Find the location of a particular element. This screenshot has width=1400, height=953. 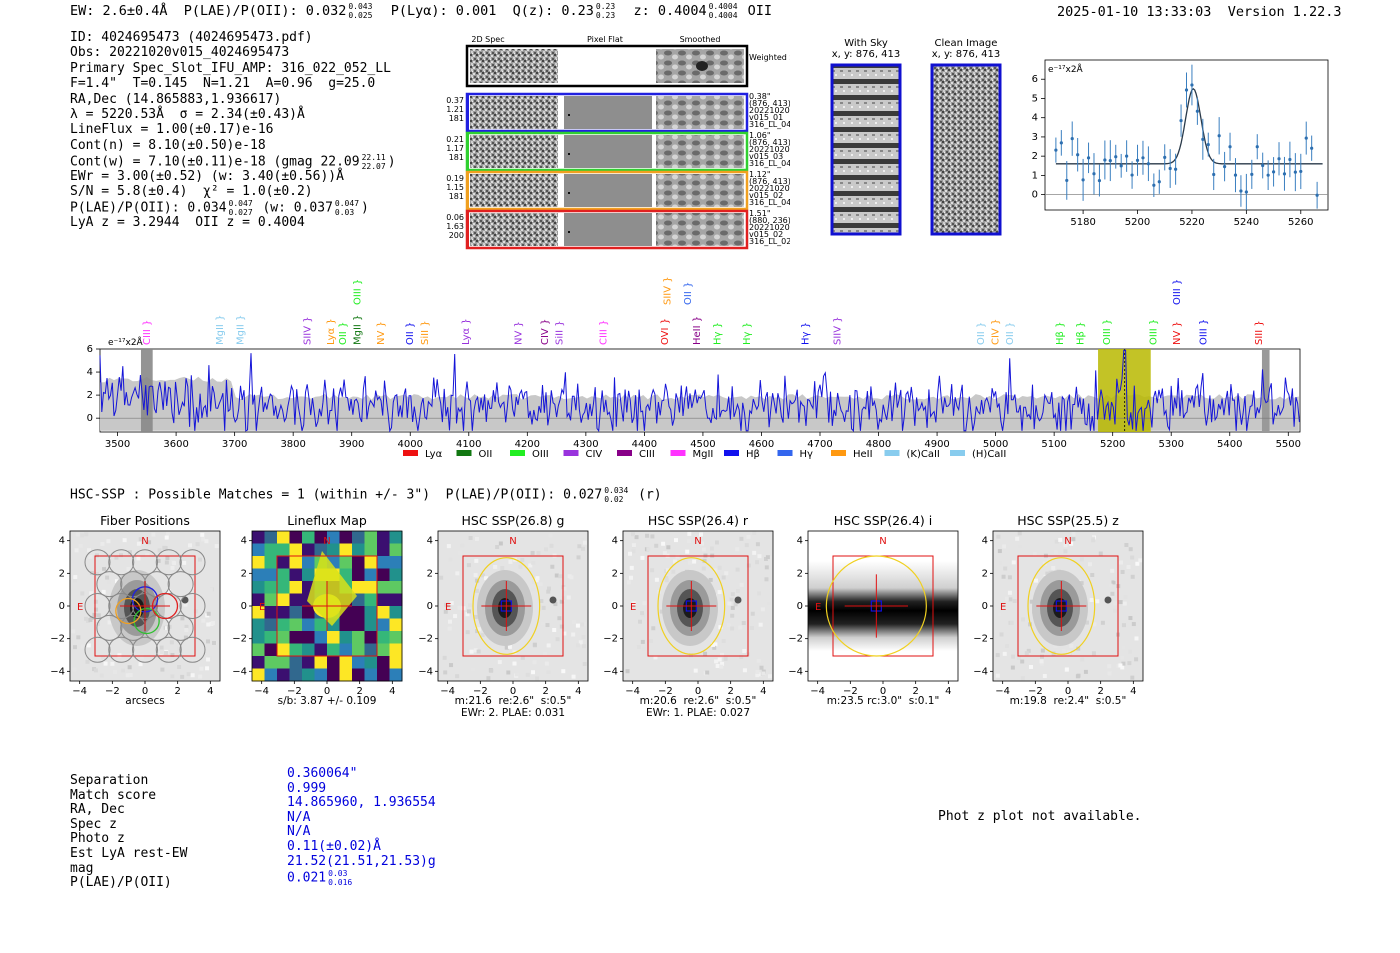

zoom-plot-frame is located at coordinates (1186, 135).